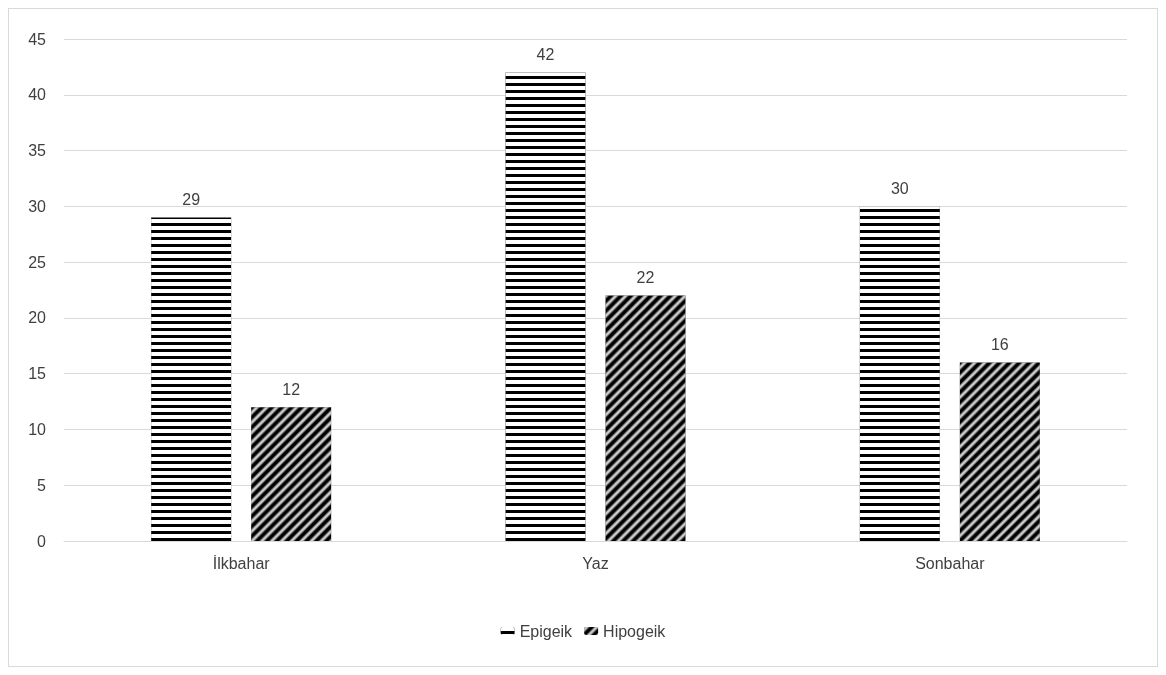 The width and height of the screenshot is (1166, 675). Describe the element at coordinates (645, 278) in the screenshot. I see `data-label: 22` at that location.